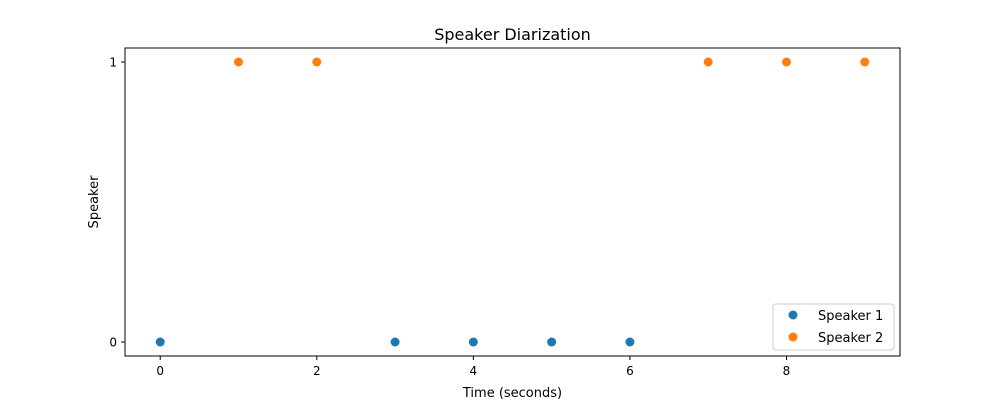  I want to click on legend-label-speaker-1: Speaker 1, so click(850, 316).